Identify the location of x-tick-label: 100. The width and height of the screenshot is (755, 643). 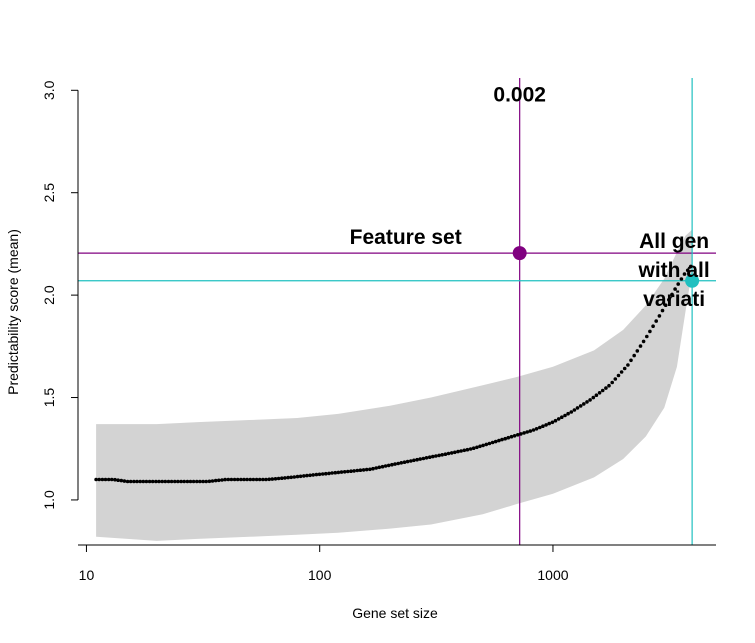
(320, 575).